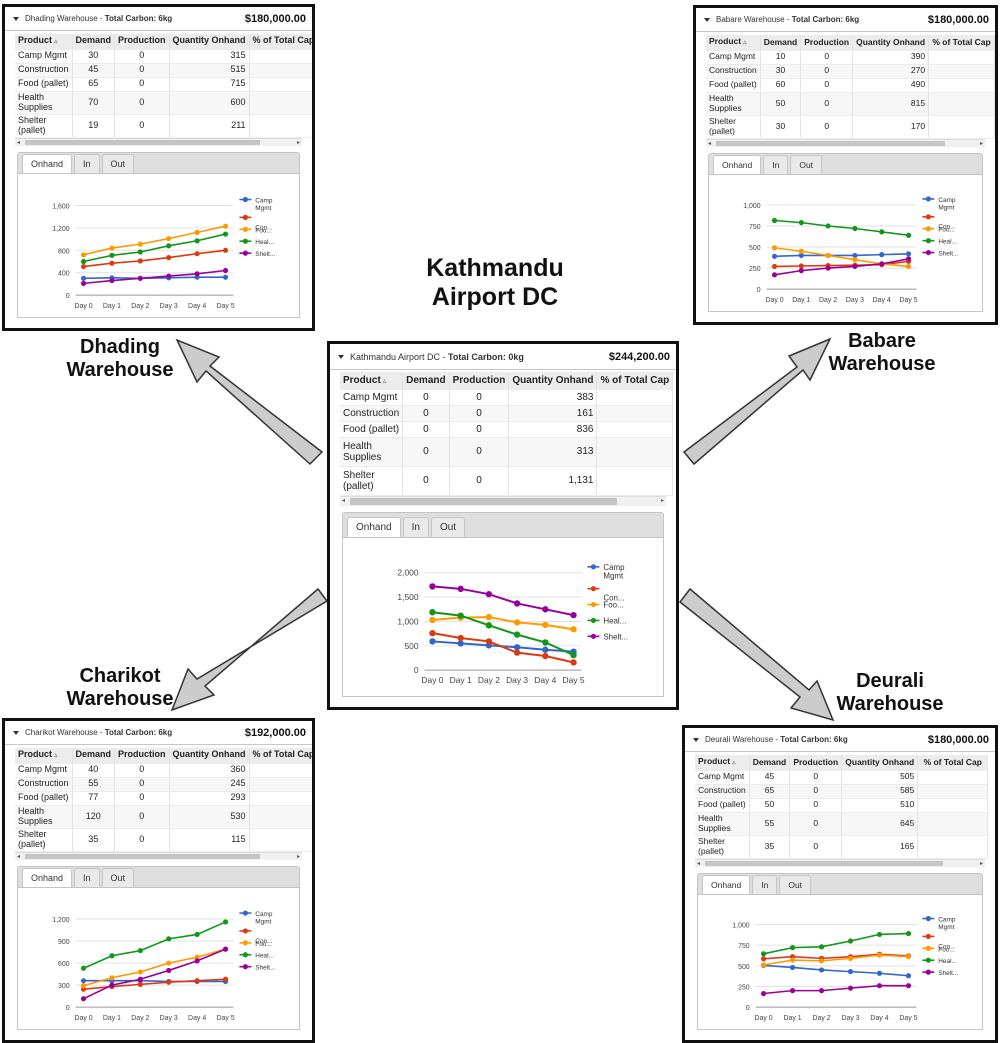 The height and width of the screenshot is (1043, 1000). What do you see at coordinates (507, 413) in the screenshot?
I see `table-row: Construction 0 0 161` at bounding box center [507, 413].